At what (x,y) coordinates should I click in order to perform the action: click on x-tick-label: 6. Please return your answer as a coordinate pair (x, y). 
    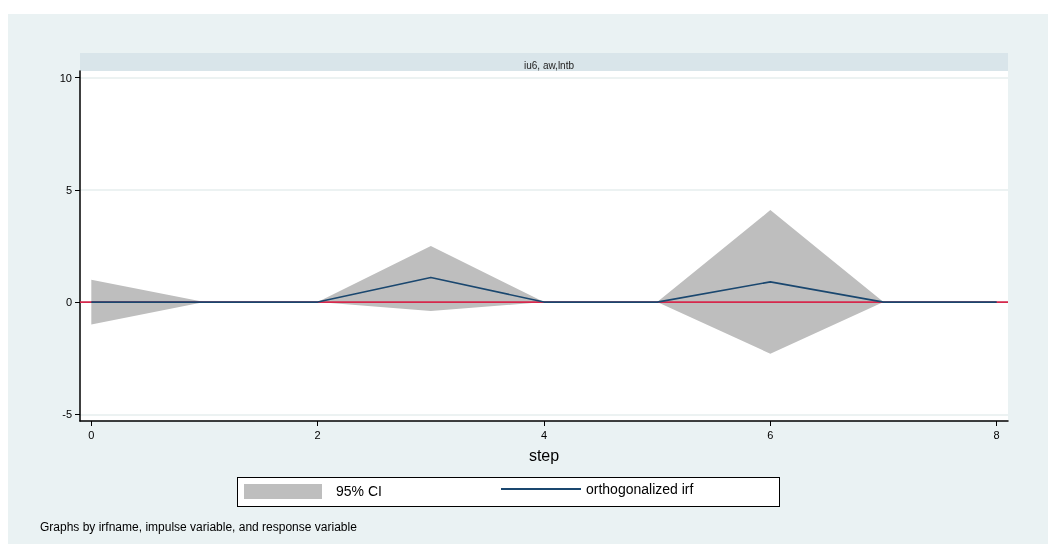
    Looking at the image, I should click on (770, 434).